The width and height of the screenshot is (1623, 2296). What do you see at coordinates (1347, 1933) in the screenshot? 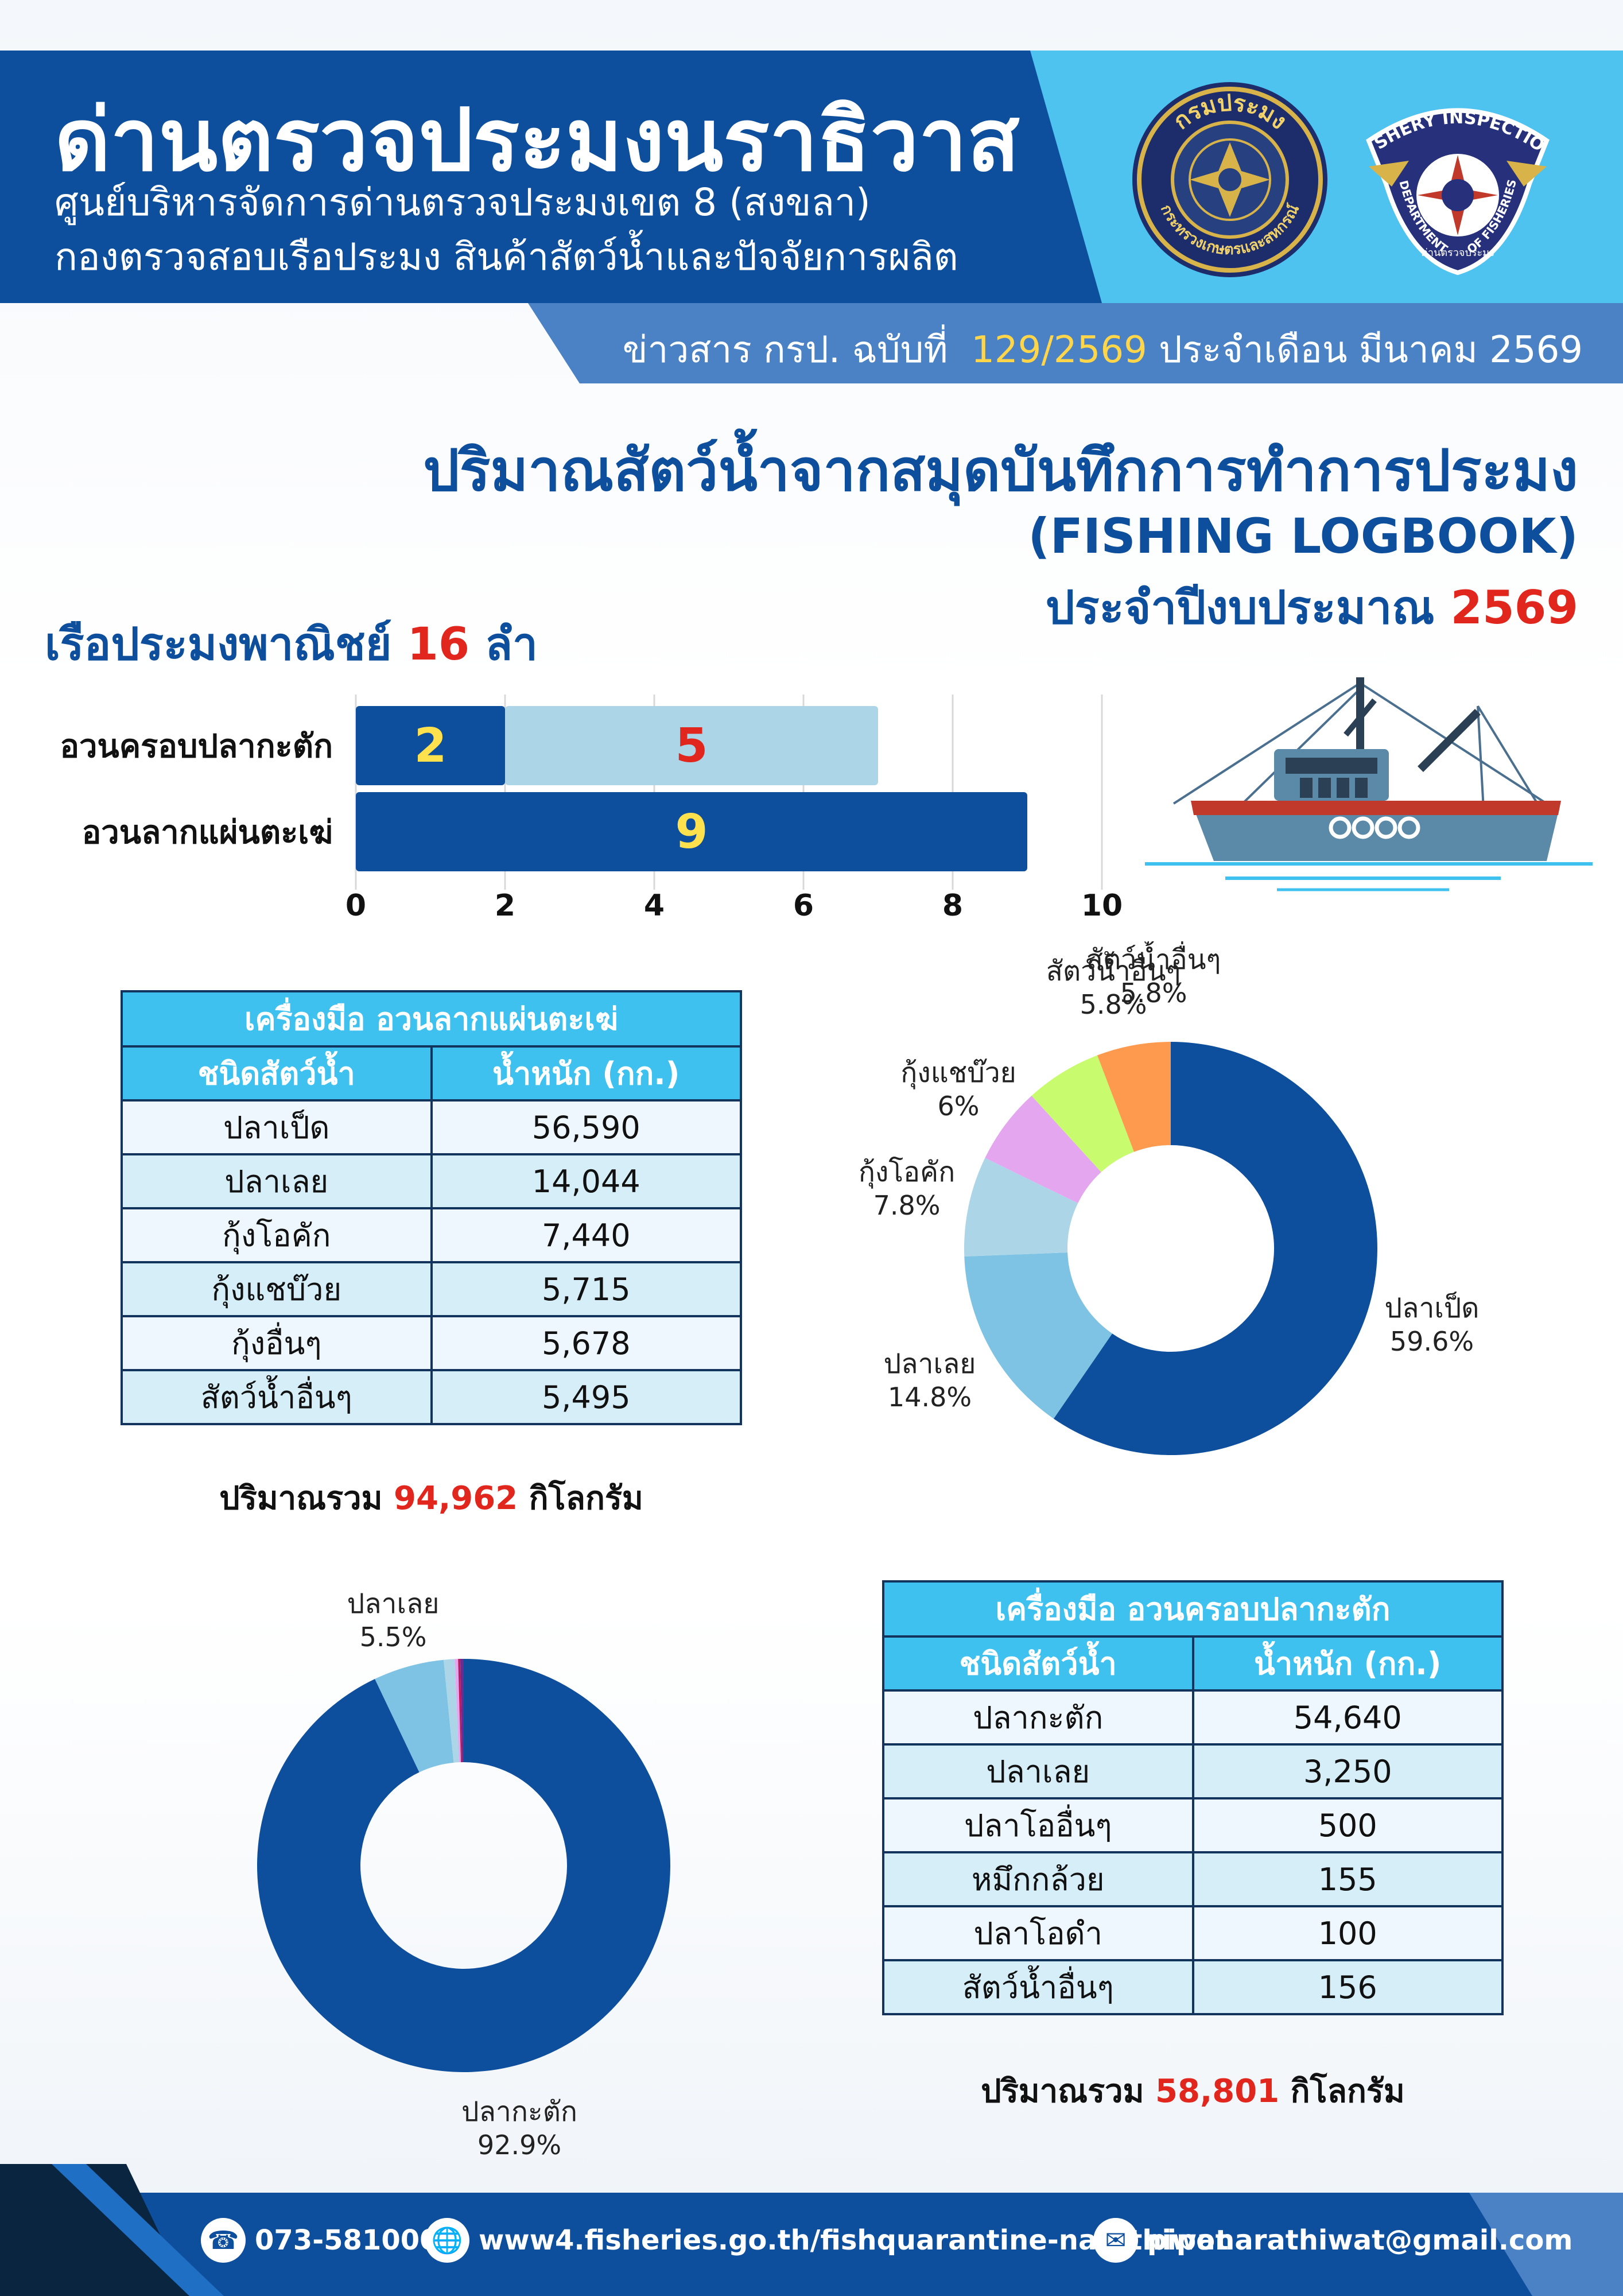
I see `weight-cell: 100` at bounding box center [1347, 1933].